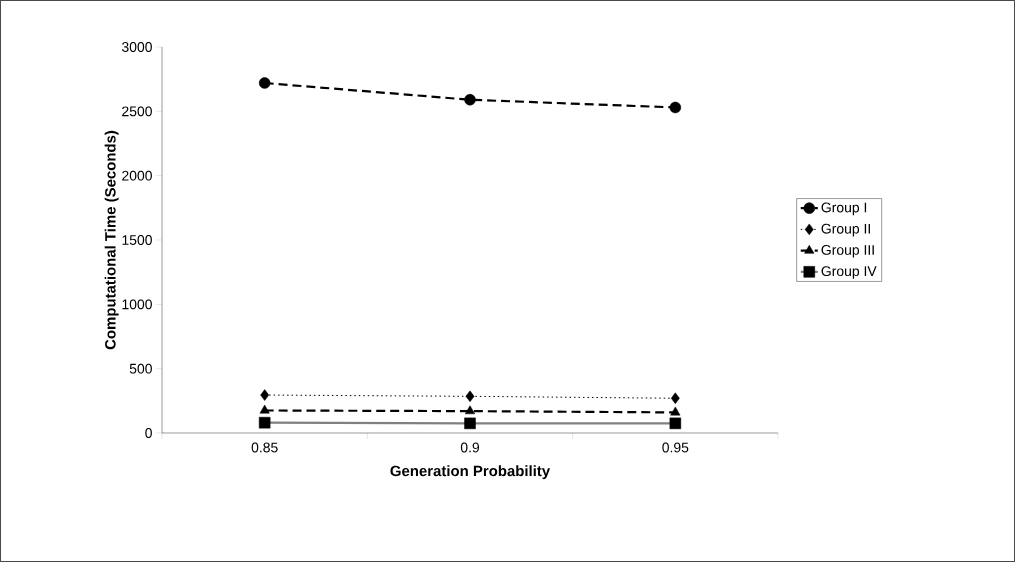 This screenshot has height=562, width=1015. I want to click on x-axis-title: Generation Probability, so click(470, 472).